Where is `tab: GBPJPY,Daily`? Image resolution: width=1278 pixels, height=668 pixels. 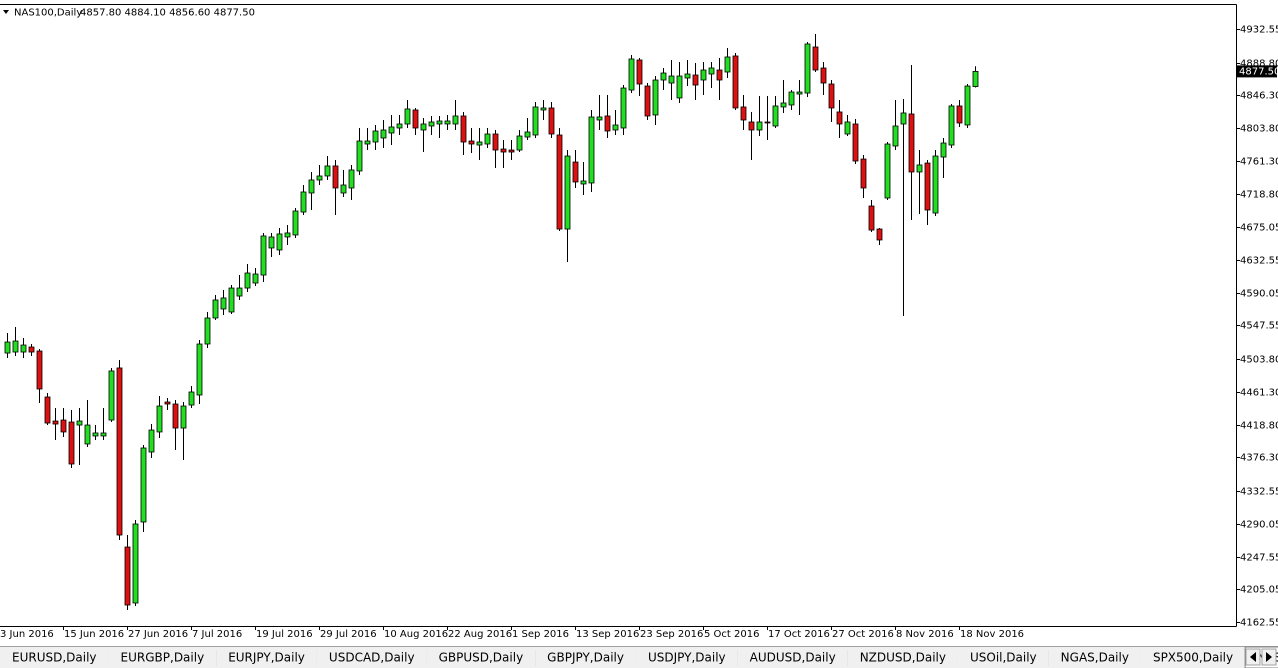 tab: GBPJPY,Daily is located at coordinates (586, 657).